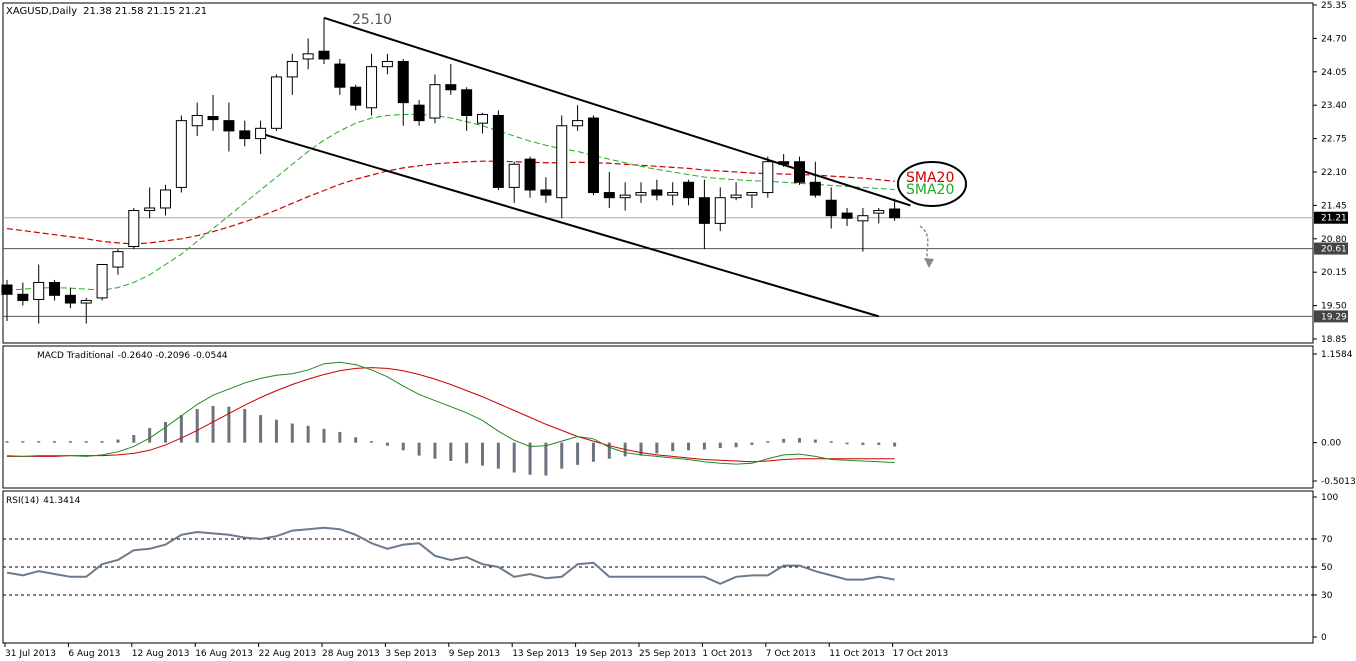 This screenshot has height=661, width=1356. I want to click on price-axis-label: 23.40, so click(1334, 106).